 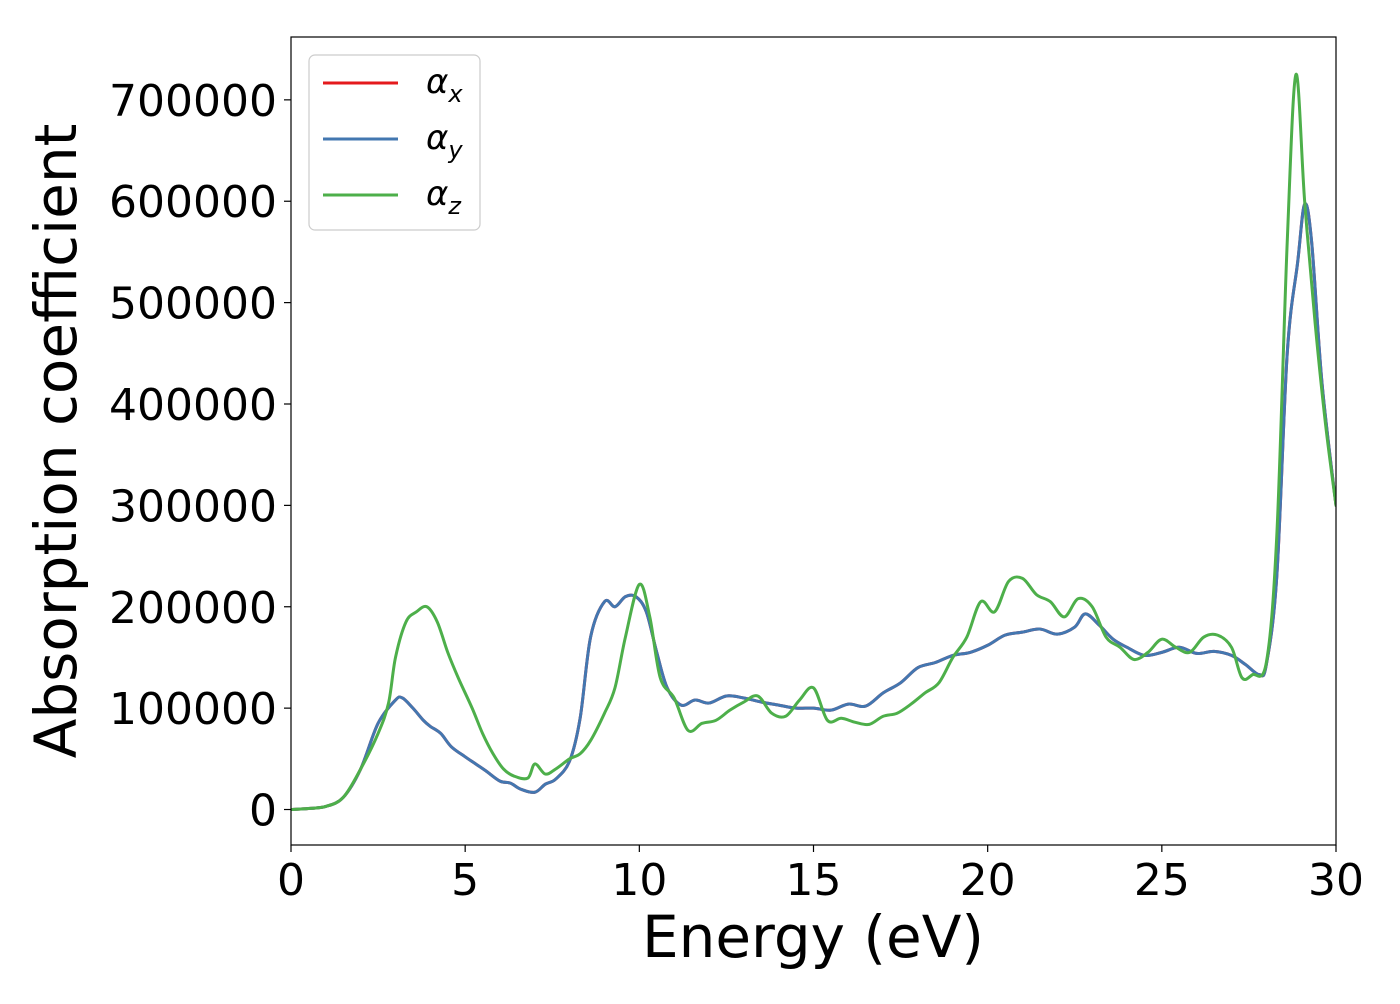 I want to click on y-tick-label: 600000, so click(x=193, y=202).